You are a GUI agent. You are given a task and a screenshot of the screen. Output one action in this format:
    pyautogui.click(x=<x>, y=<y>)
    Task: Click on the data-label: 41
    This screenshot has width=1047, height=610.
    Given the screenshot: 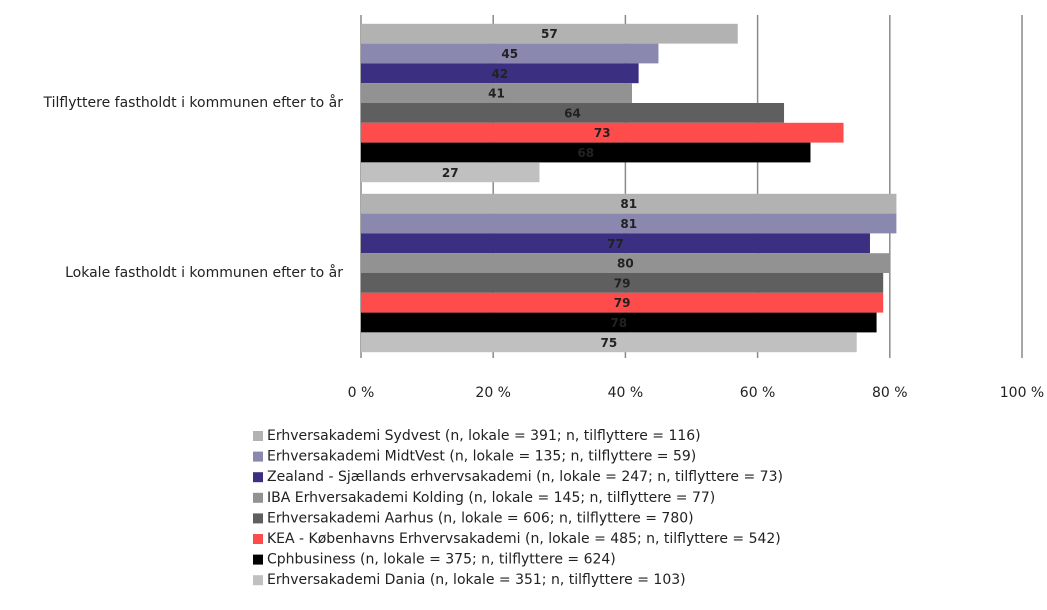 What is the action you would take?
    pyautogui.click(x=496, y=94)
    